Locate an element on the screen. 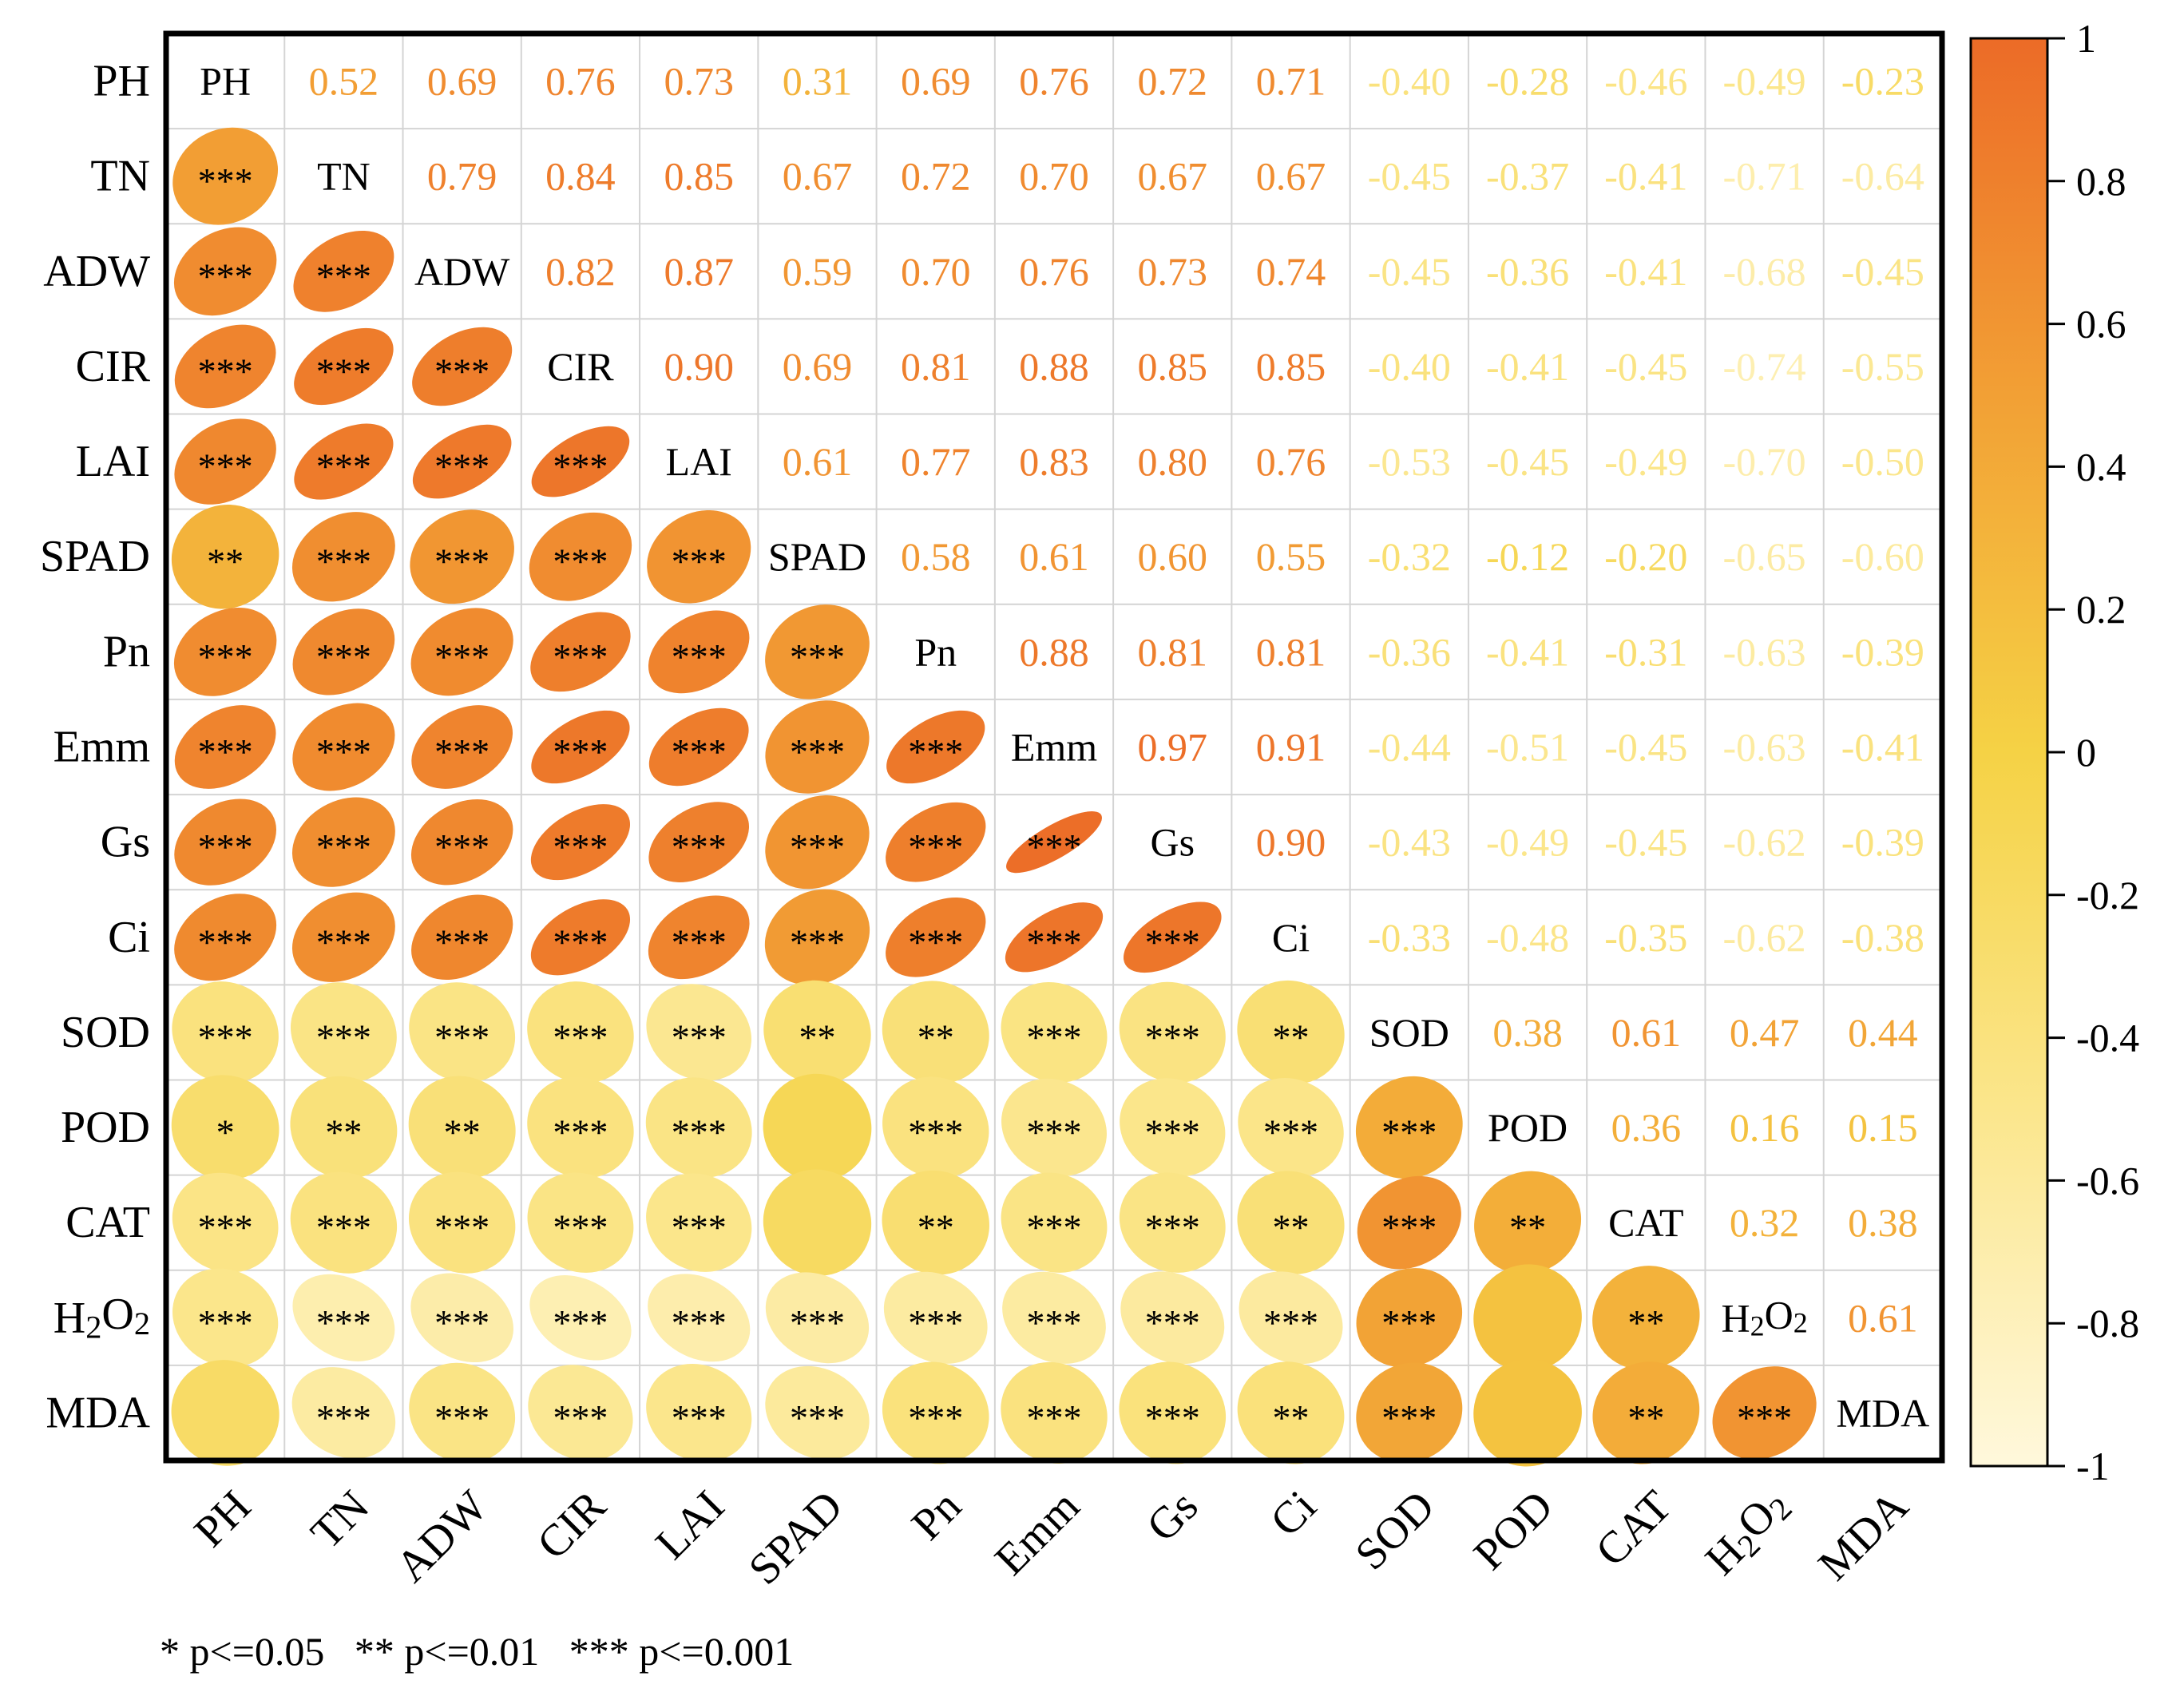 This screenshot has height=1708, width=2172. column-label: CAT is located at coordinates (1634, 1528).